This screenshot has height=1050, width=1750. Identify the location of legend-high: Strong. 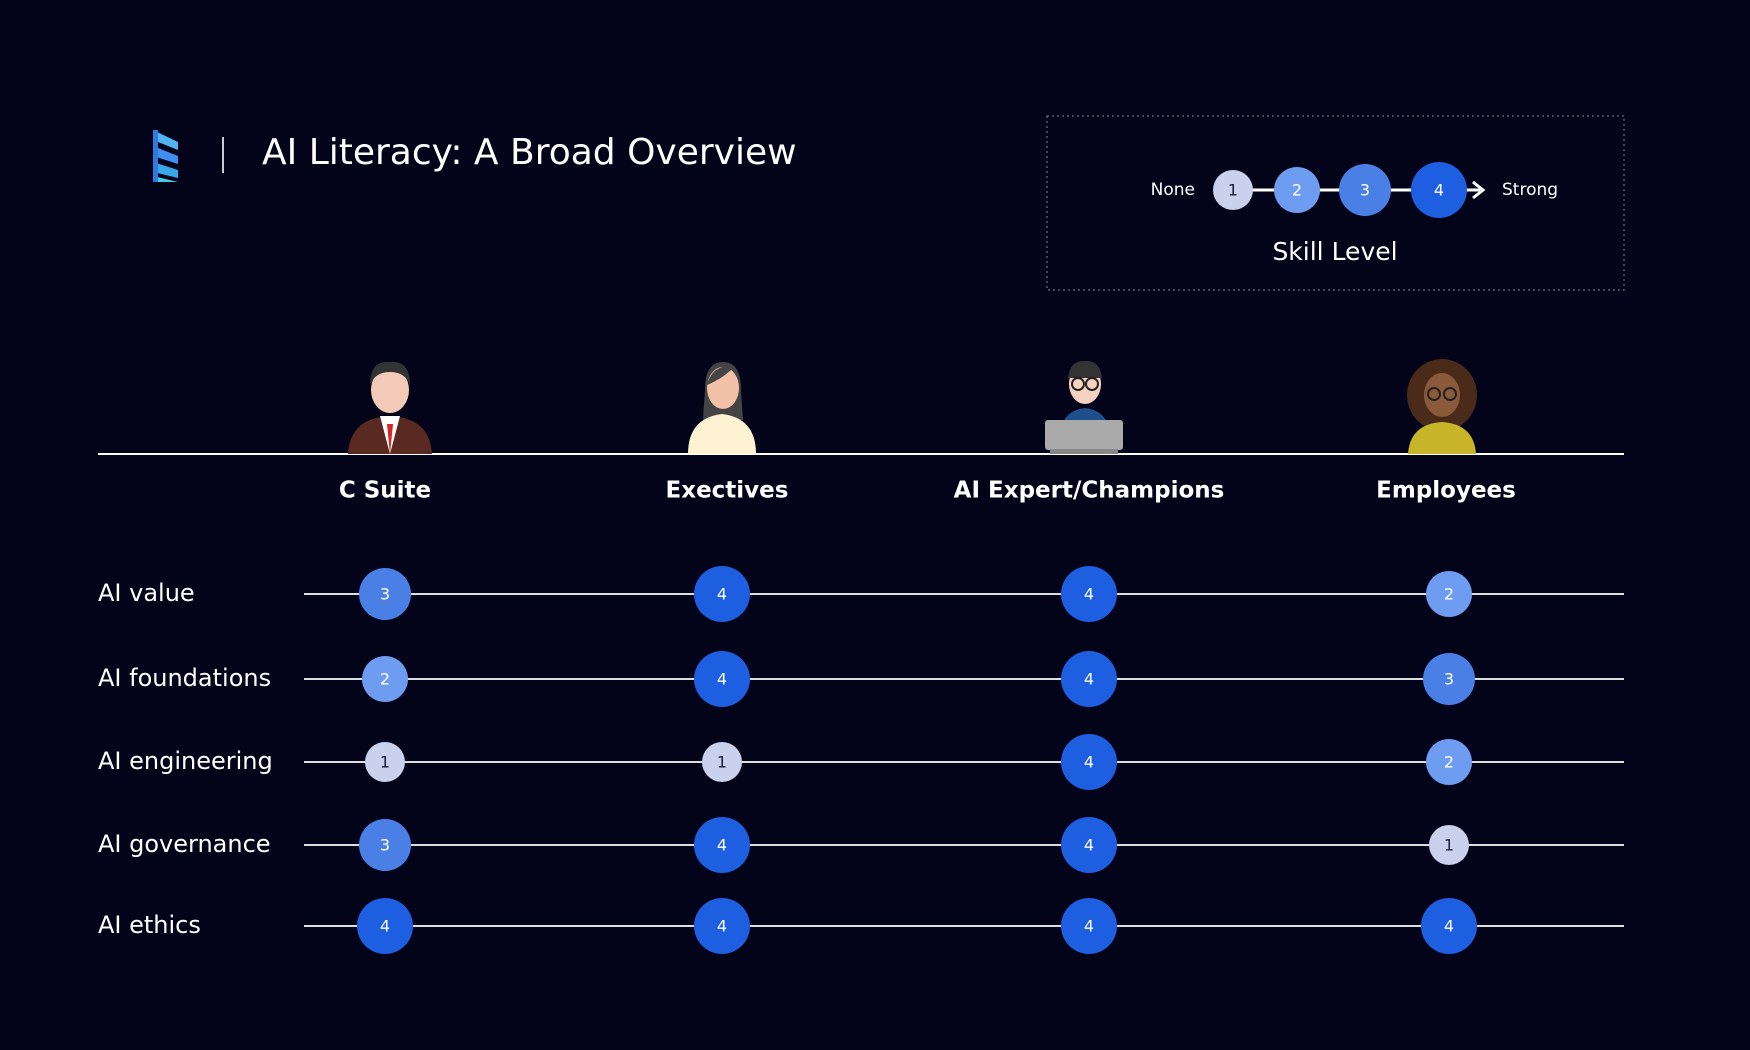
(1530, 190).